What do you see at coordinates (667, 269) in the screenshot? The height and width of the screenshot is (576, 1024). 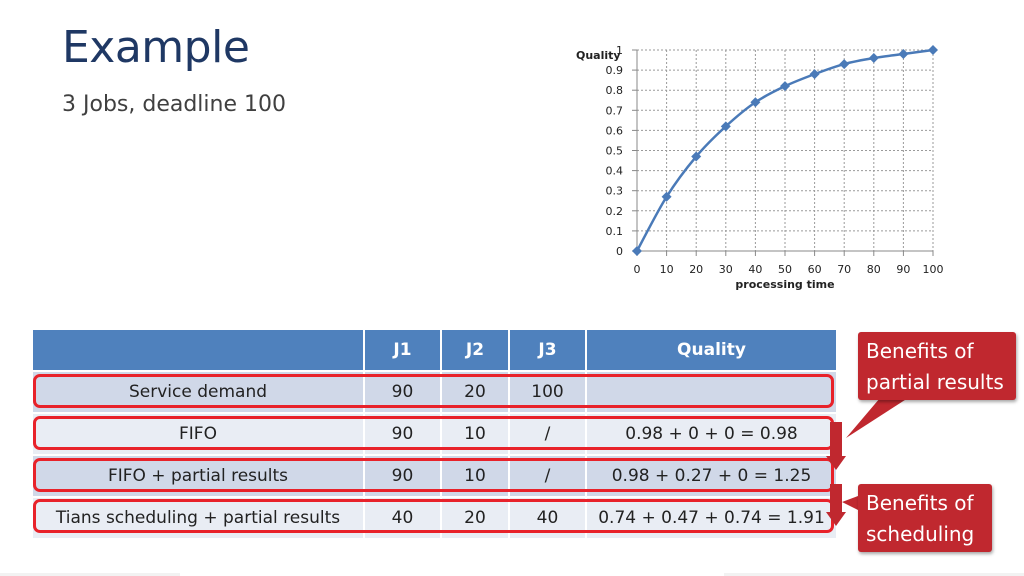 I see `x-tick-label: 10` at bounding box center [667, 269].